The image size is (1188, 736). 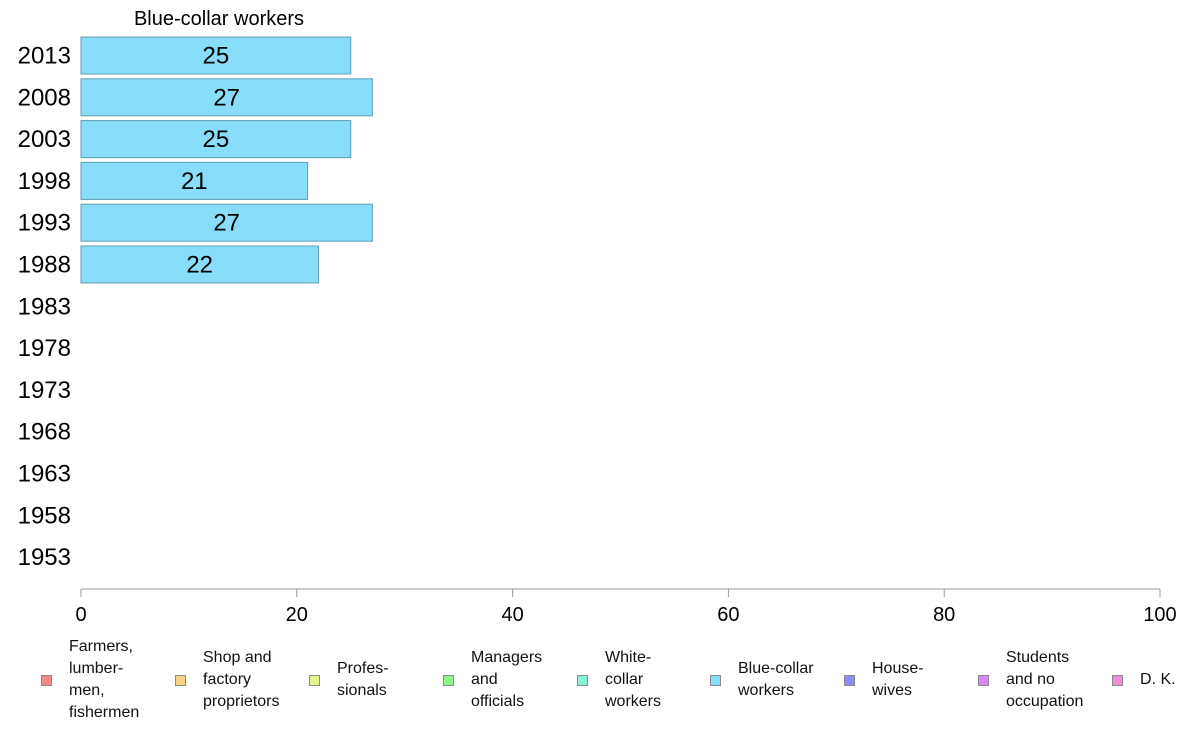 I want to click on bar-1988, so click(x=199, y=264).